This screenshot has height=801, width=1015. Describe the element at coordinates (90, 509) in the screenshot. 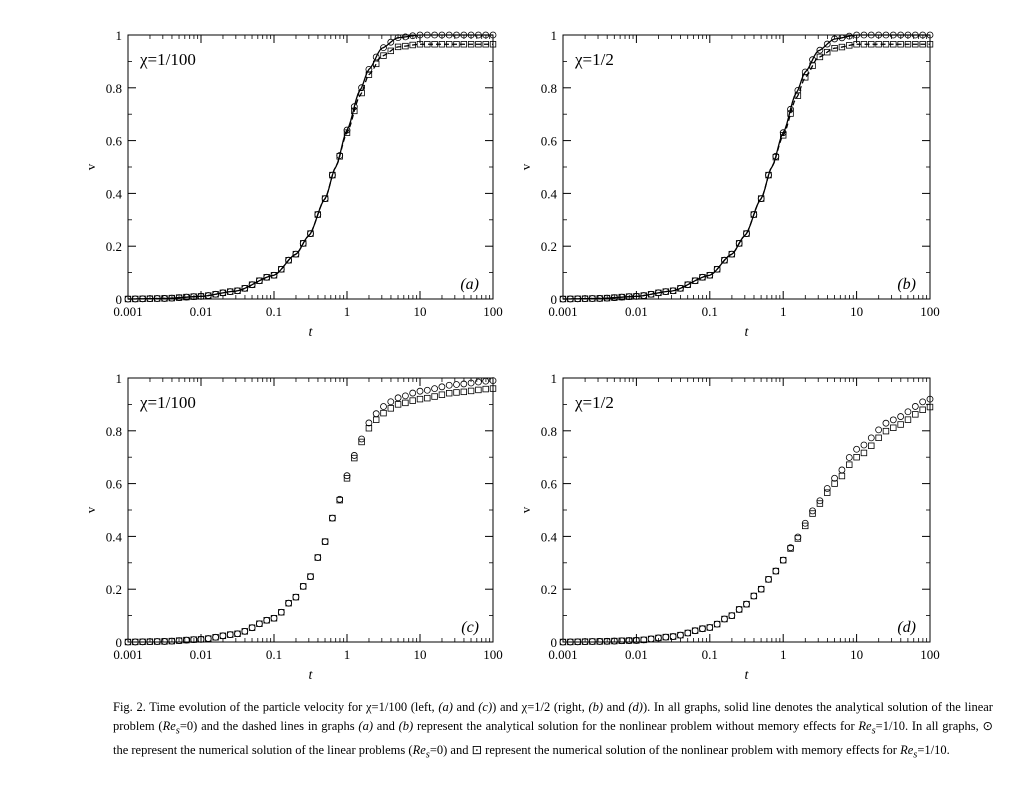

I see `y-axis-label: v` at that location.